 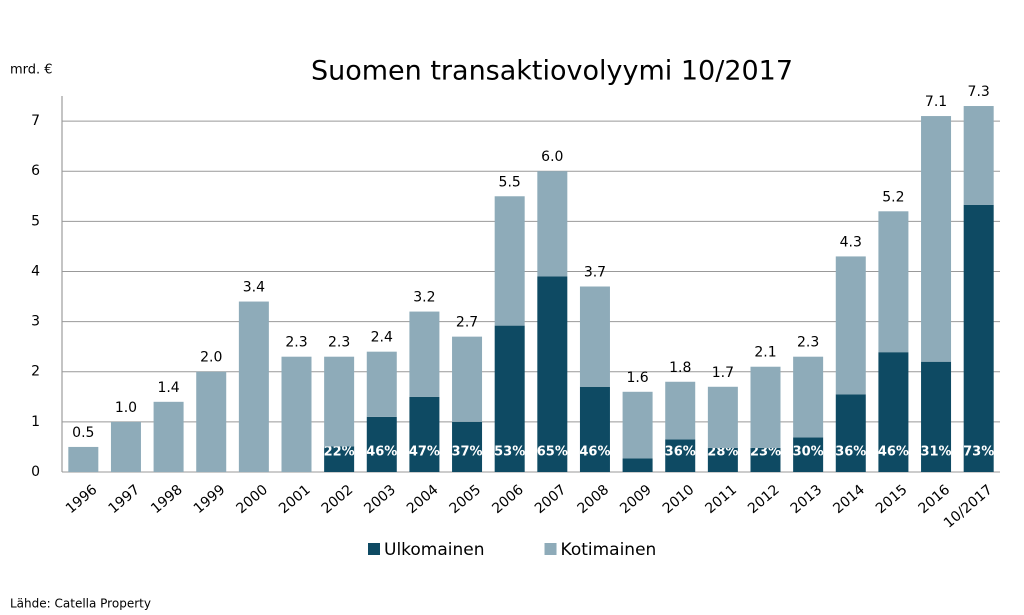 What do you see at coordinates (764, 499) in the screenshot?
I see `x-tick-label: 2012` at bounding box center [764, 499].